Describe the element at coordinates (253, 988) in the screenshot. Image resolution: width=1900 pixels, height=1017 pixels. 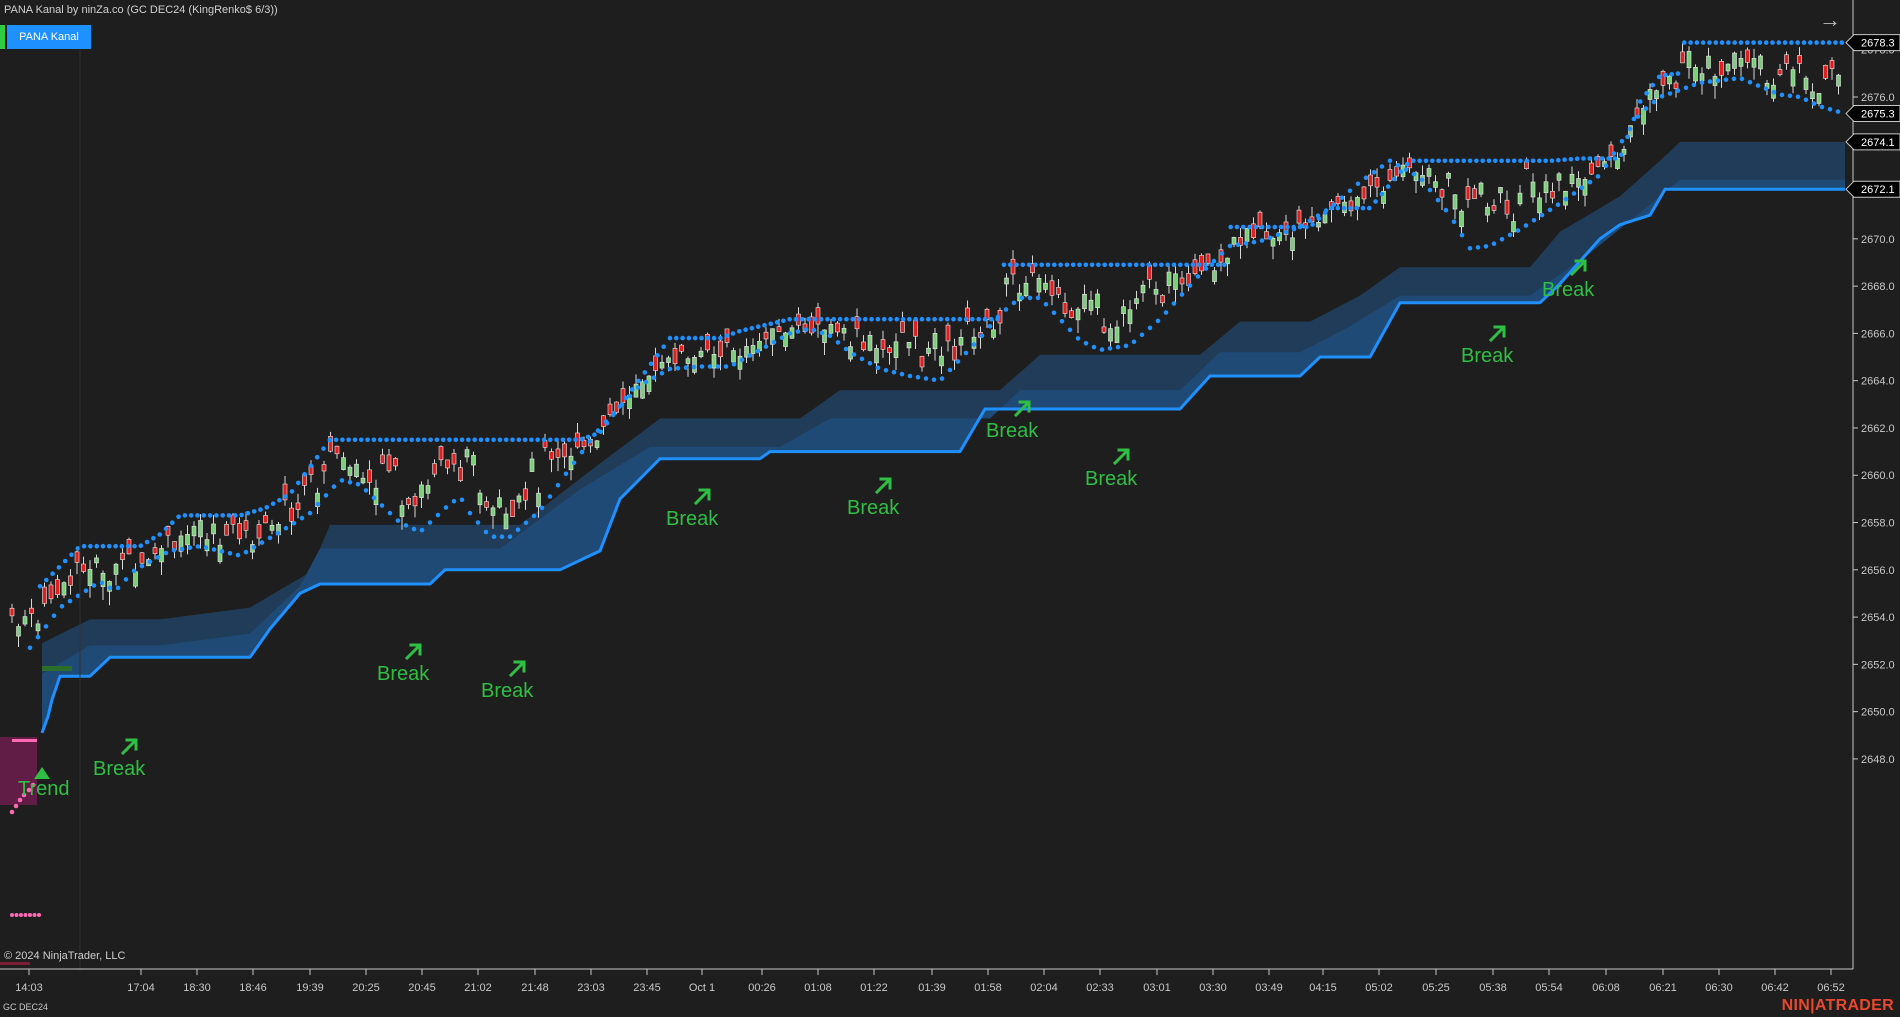
I see `time-tick-label: 18:46` at that location.